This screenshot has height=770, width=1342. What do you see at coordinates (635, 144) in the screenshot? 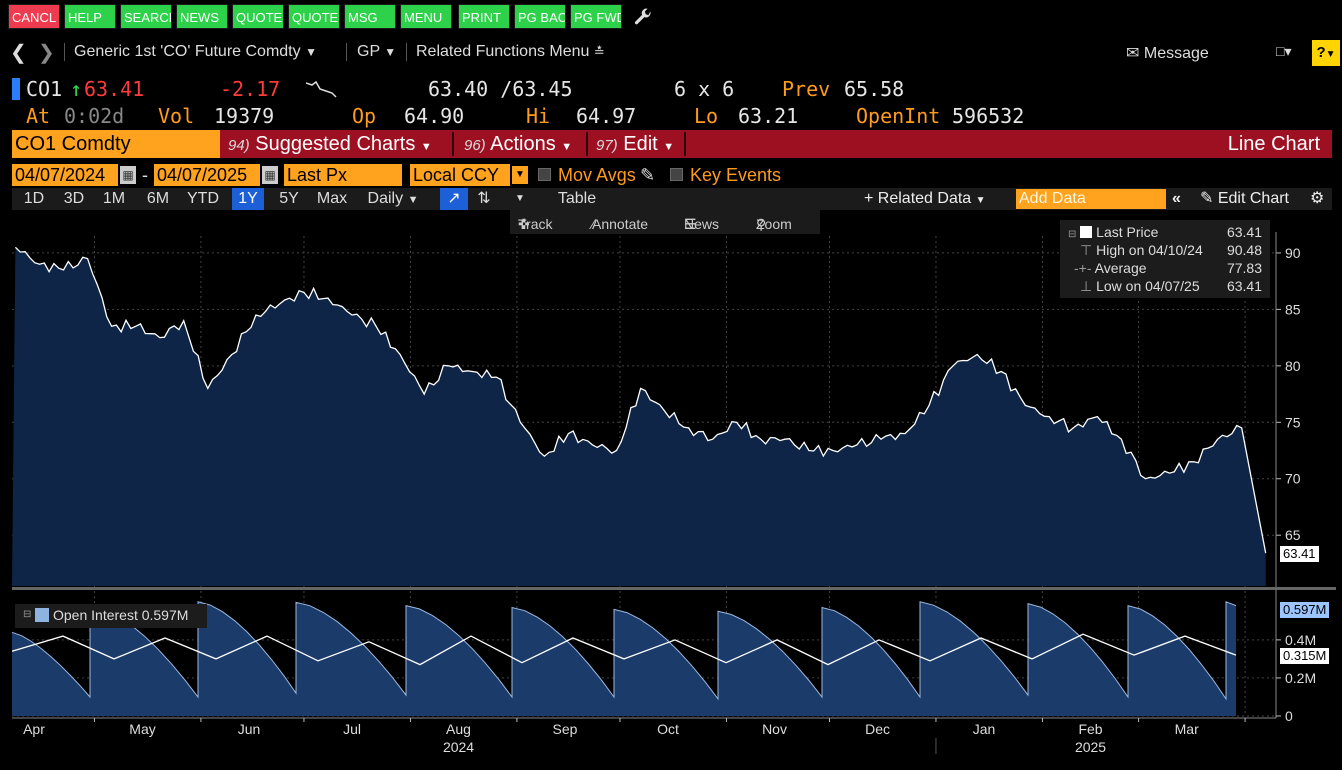
I see `edit-menu: 97) Edit ▼` at bounding box center [635, 144].